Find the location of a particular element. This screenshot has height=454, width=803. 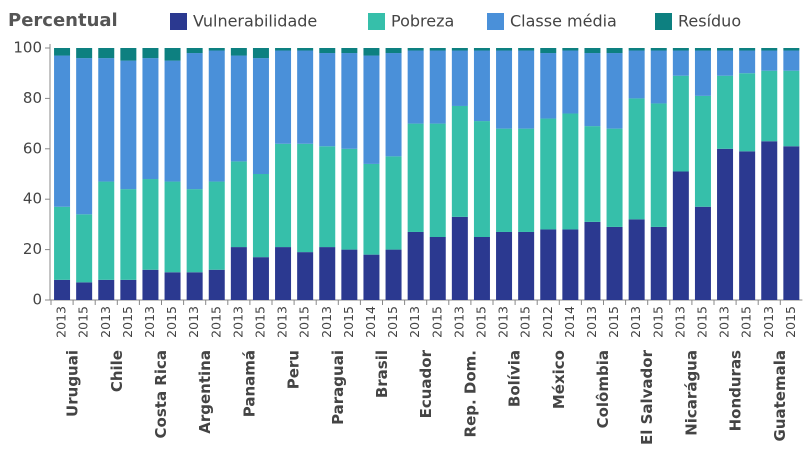

legend-label: Vulnerabilidade is located at coordinates (255, 21).